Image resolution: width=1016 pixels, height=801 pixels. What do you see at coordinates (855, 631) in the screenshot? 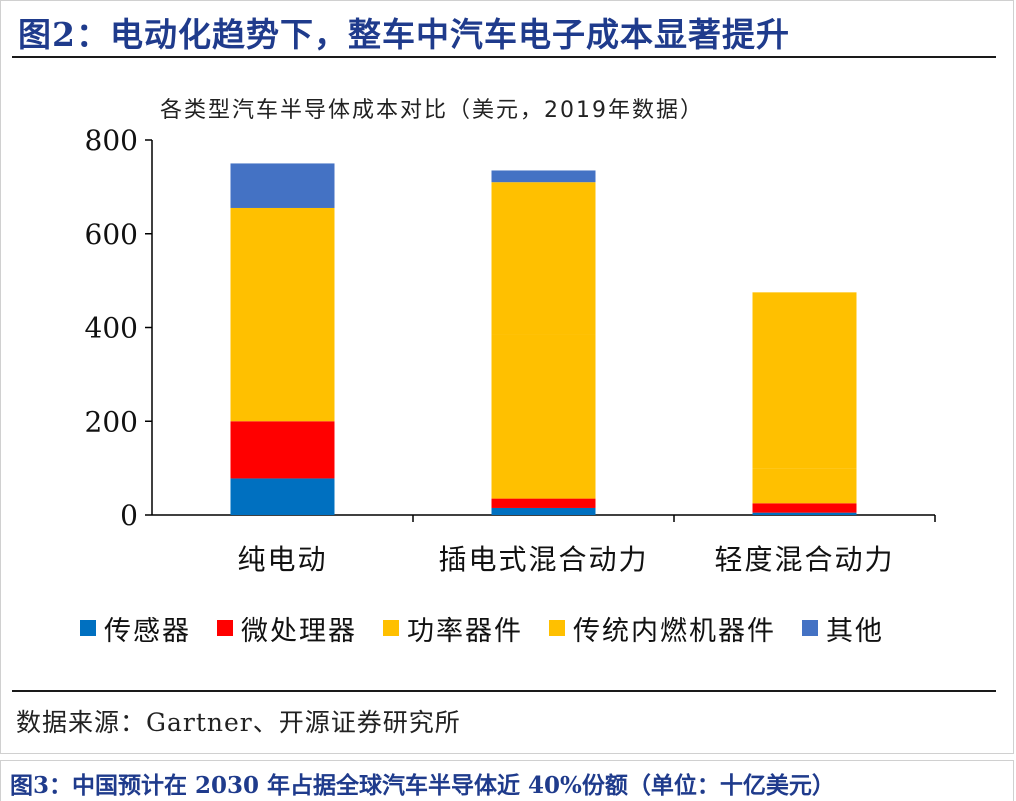
I see `legend-label: 其他` at bounding box center [855, 631].